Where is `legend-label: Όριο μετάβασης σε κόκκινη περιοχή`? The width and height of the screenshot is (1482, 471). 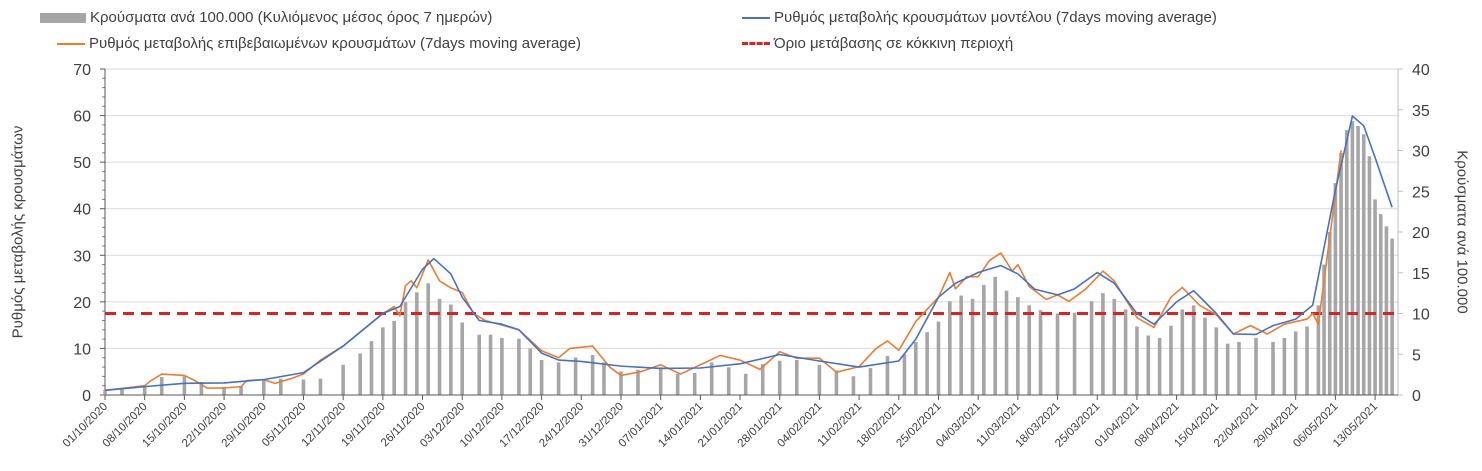
legend-label: Όριο μετάβασης σε κόκκινη περιοχή is located at coordinates (894, 43).